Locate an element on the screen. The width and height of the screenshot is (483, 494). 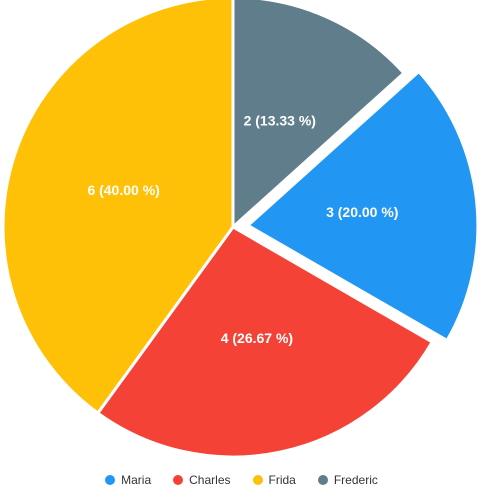
legend-label-maria: Maria is located at coordinates (136, 480).